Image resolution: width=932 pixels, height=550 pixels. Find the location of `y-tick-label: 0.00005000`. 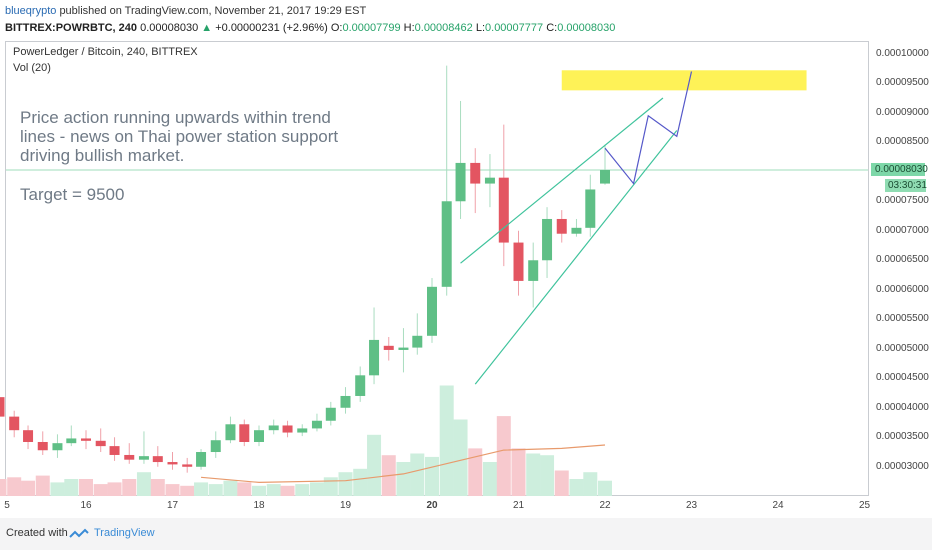

y-tick-label: 0.00005000 is located at coordinates (902, 348).